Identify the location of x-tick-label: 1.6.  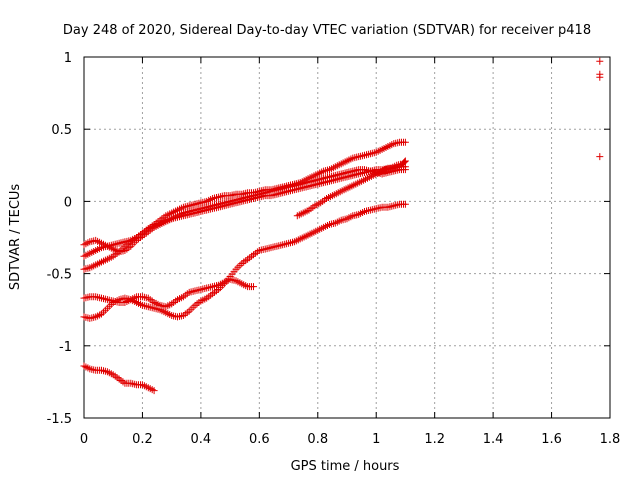
(551, 439).